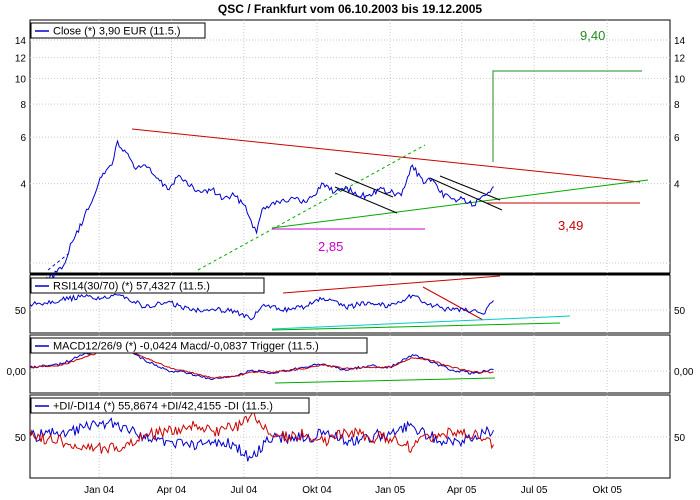  I want to click on x-tick-label: Jul 04, so click(244, 490).